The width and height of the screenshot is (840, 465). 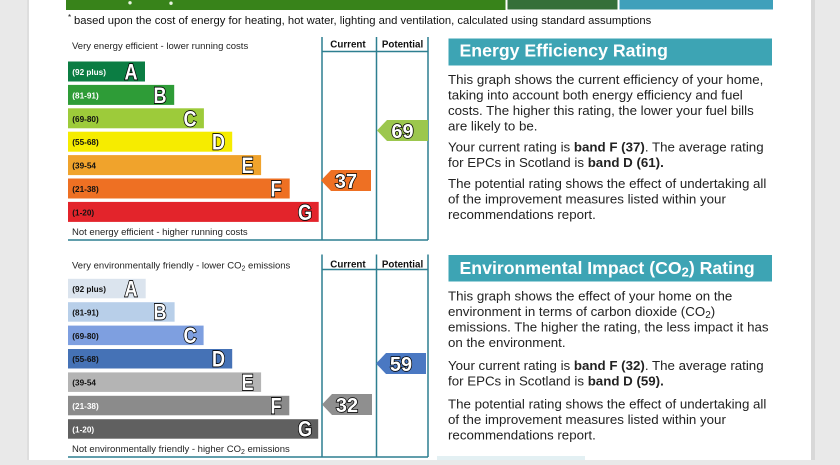 What do you see at coordinates (401, 365) in the screenshot?
I see `svg-text: 59` at bounding box center [401, 365].